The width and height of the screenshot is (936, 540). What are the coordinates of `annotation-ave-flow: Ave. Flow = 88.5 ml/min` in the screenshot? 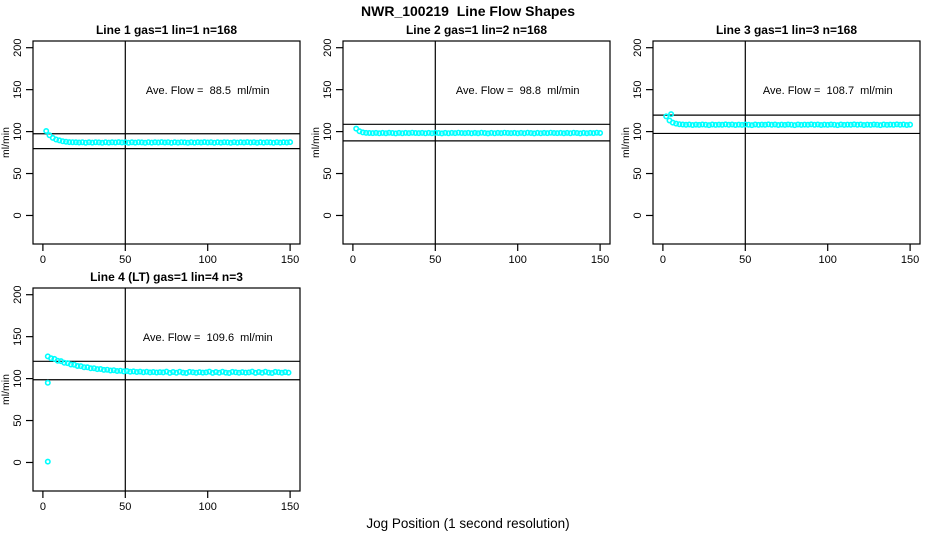 It's located at (208, 91).